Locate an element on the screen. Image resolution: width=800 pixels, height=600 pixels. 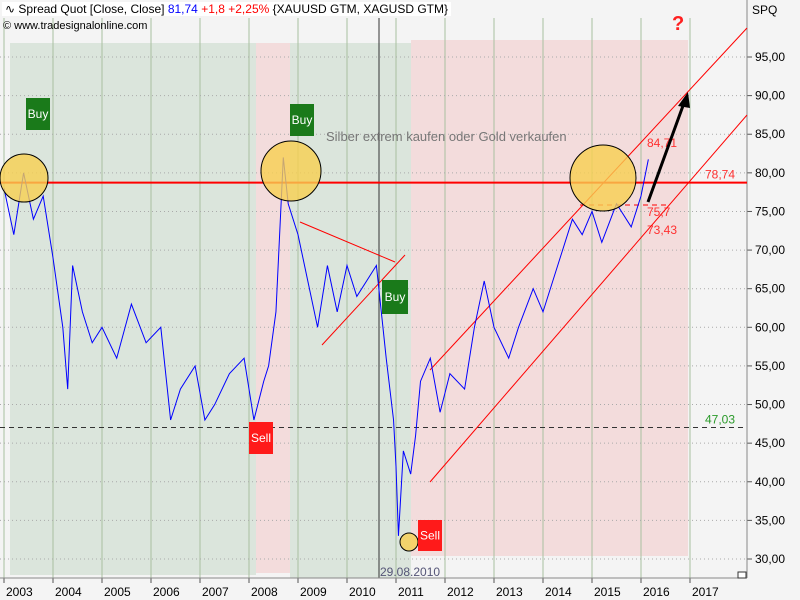
x-tick-label: 2009 is located at coordinates (313, 592).